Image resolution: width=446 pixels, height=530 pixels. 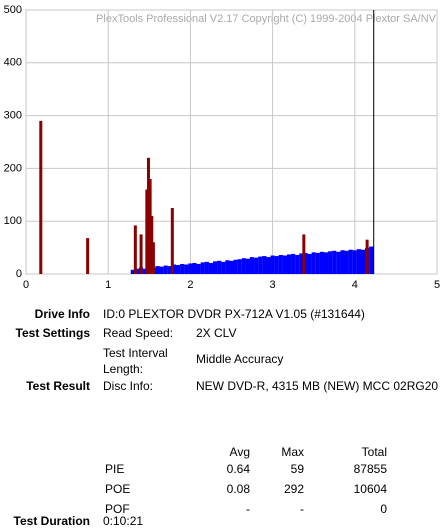 What do you see at coordinates (117, 509) in the screenshot?
I see `table-cell: POF` at bounding box center [117, 509].